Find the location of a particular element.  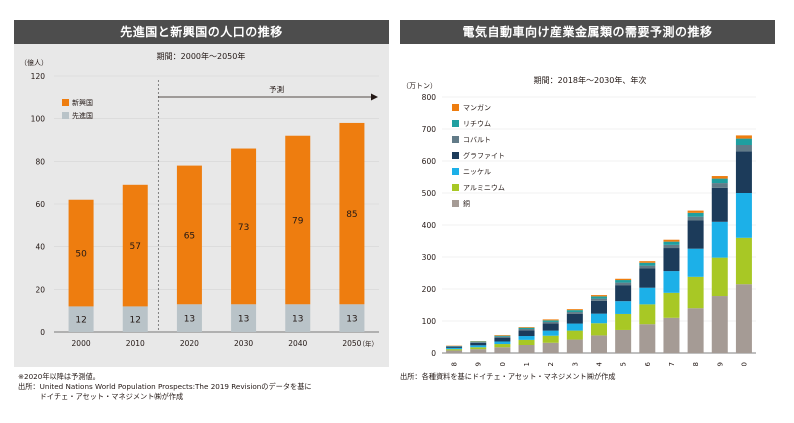

population-x-tick-2050: 2050 is located at coordinates (351, 343).